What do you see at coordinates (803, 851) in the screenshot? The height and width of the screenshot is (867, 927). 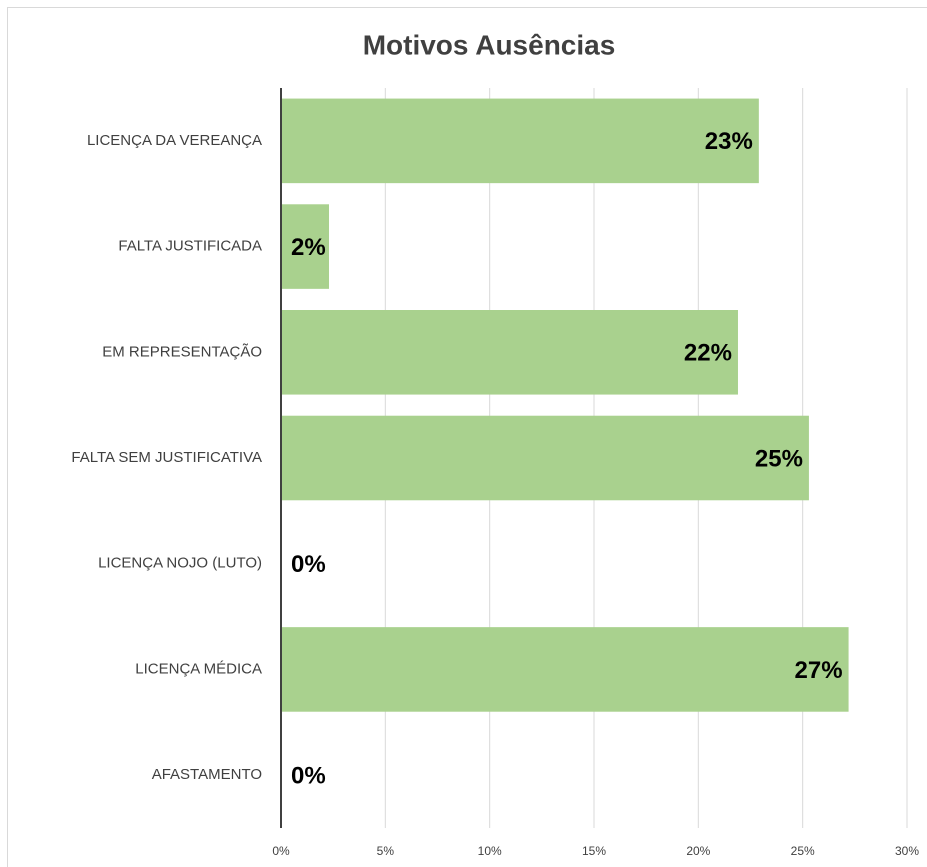 I see `x-tick-label: 25%` at bounding box center [803, 851].